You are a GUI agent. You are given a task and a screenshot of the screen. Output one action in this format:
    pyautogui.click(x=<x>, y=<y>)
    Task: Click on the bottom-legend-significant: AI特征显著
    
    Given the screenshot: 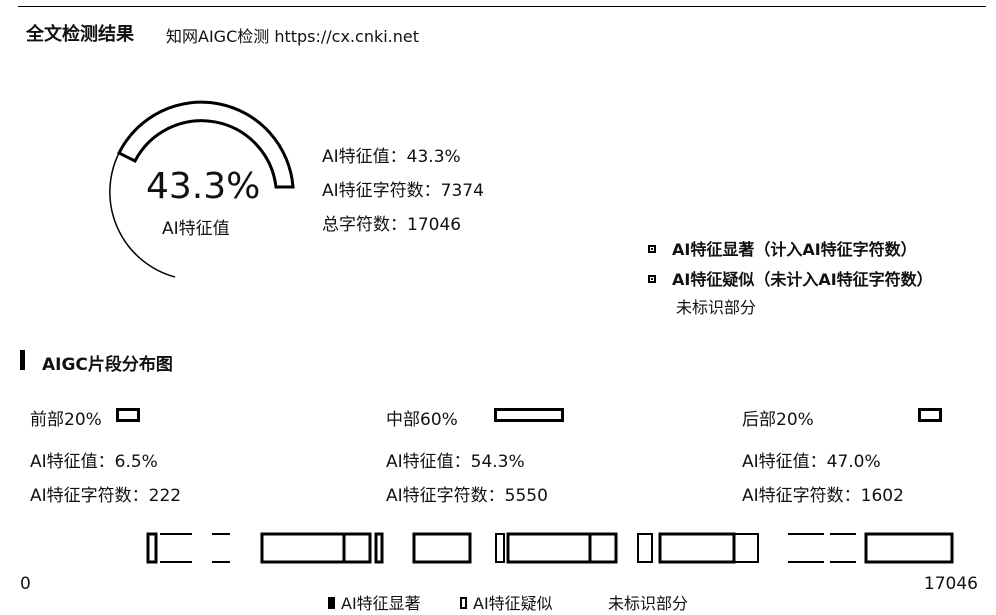 What is the action you would take?
    pyautogui.click(x=374, y=602)
    